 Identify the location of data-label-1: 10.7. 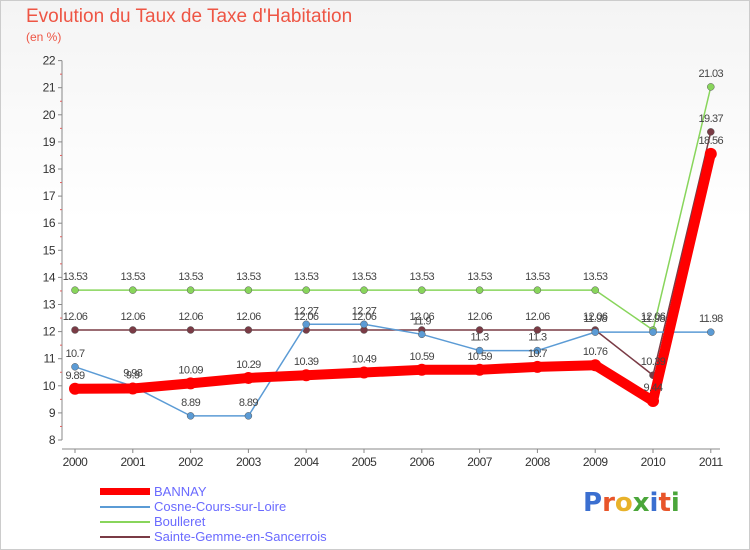
(74, 354).